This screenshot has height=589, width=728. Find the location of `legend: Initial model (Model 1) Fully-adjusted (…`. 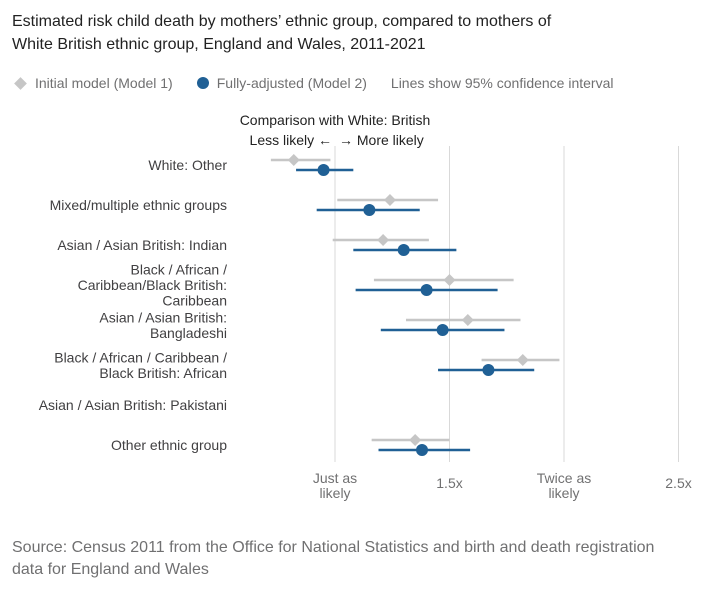

legend: Initial model (Model 1) Fully-adjusted (… is located at coordinates (325, 83).